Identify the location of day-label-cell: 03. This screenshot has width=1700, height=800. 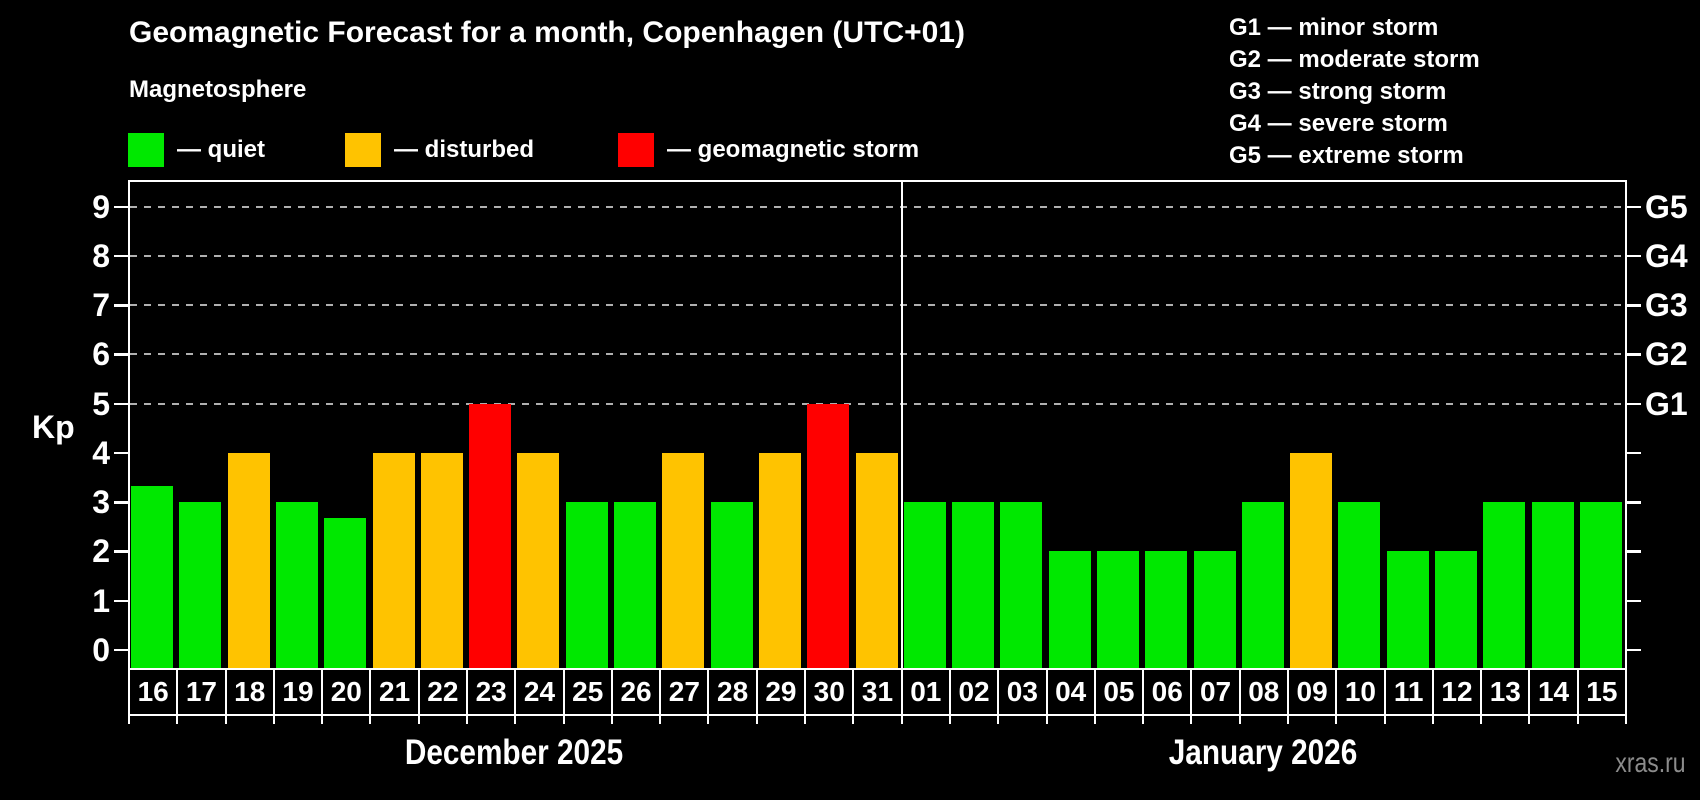
(1022, 692).